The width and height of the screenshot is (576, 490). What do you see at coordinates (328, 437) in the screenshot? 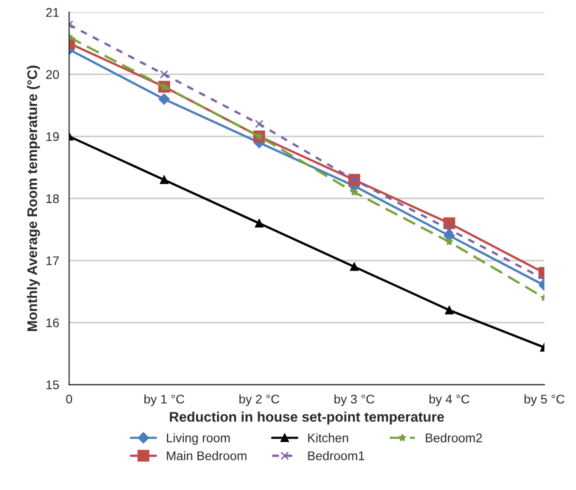
I see `legend-label: Kitchen` at bounding box center [328, 437].